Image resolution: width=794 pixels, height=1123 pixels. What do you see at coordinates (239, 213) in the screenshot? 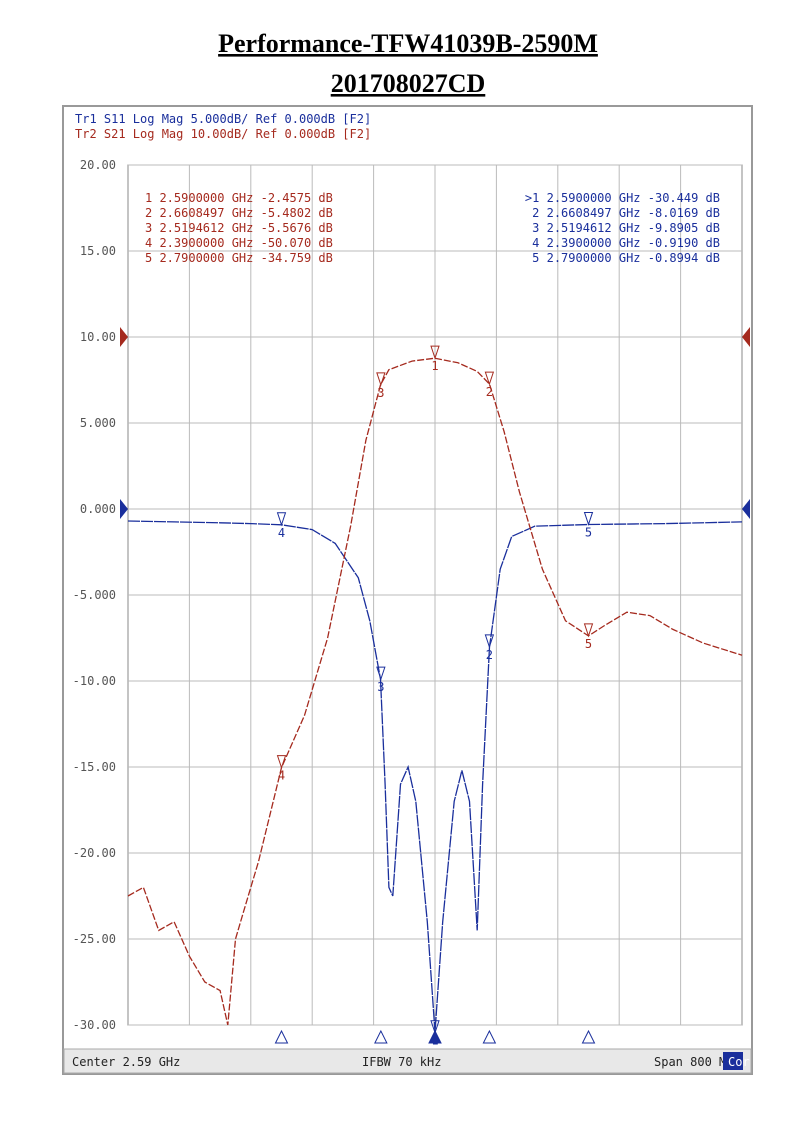
I see `marker-table-row: 2 2.6608497 GHz -5.4802 dB` at bounding box center [239, 213].